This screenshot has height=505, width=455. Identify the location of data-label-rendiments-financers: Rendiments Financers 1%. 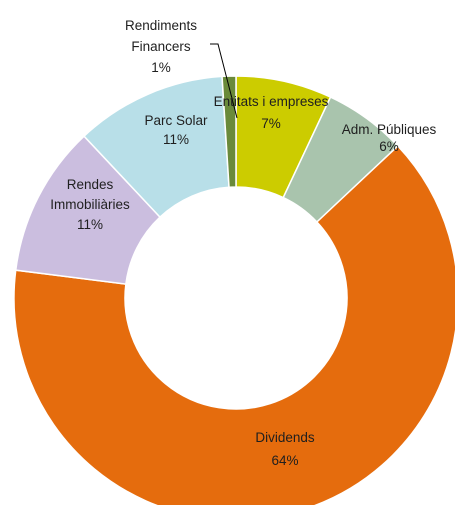
(161, 46).